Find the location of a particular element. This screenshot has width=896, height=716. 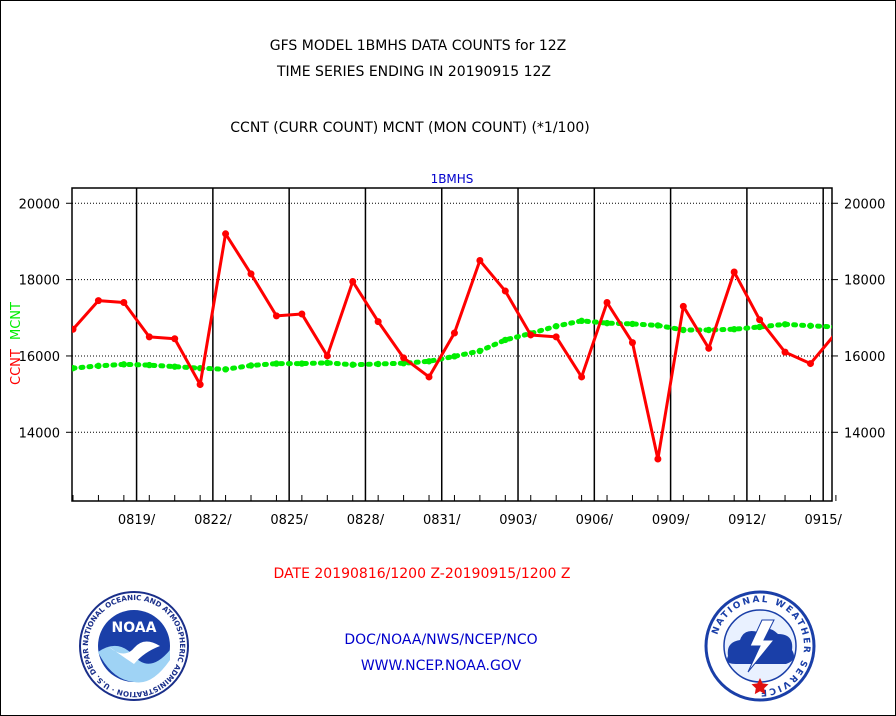

y-axis-label-mcnt: MCNT is located at coordinates (16, 321).